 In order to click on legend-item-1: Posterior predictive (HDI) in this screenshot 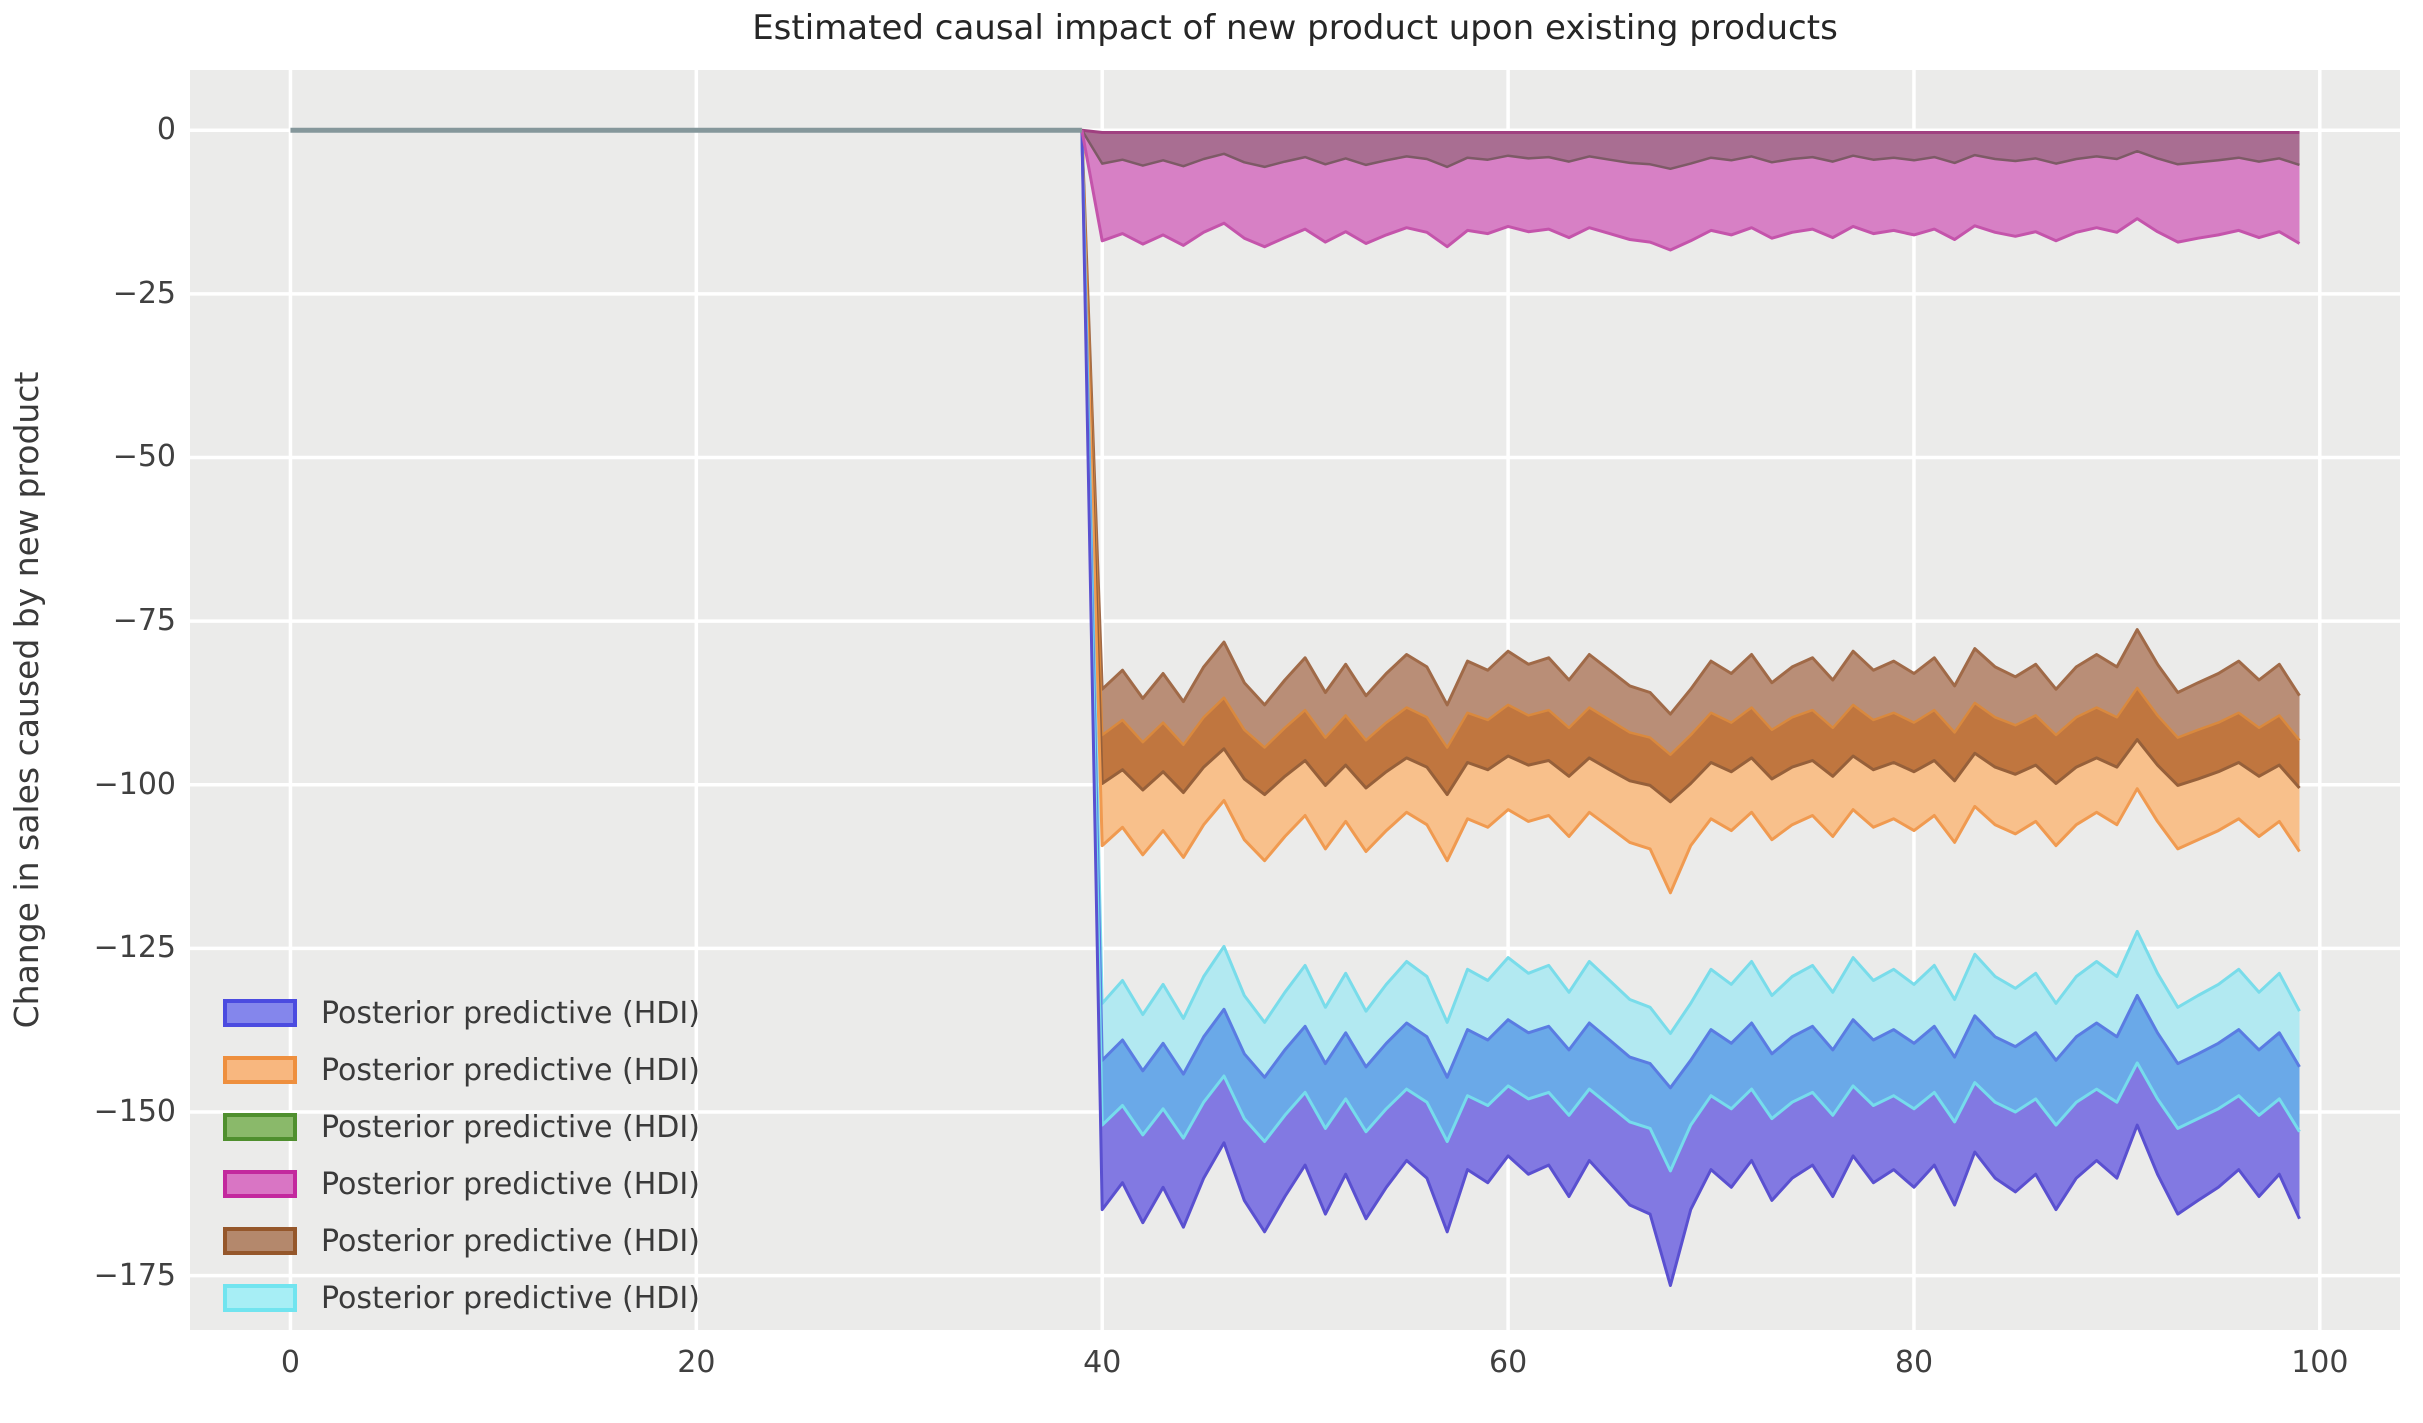, I will do `click(461, 1070)`.